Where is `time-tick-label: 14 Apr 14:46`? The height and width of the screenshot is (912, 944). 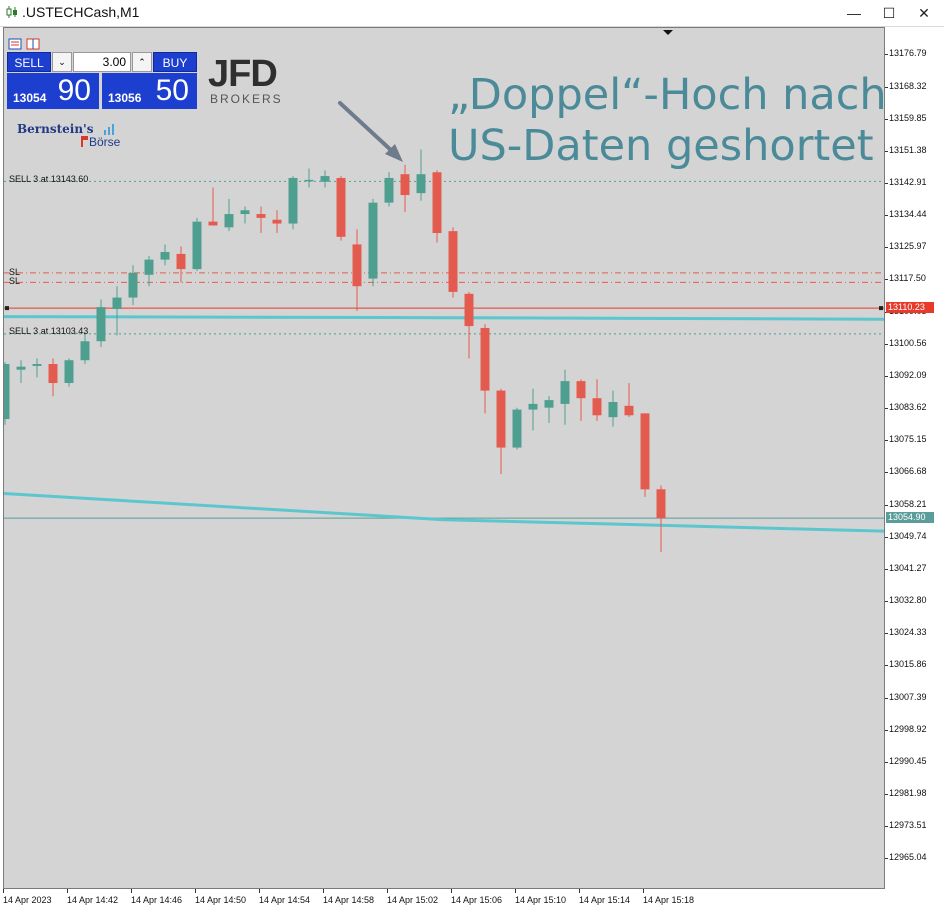 time-tick-label: 14 Apr 14:46 is located at coordinates (157, 900).